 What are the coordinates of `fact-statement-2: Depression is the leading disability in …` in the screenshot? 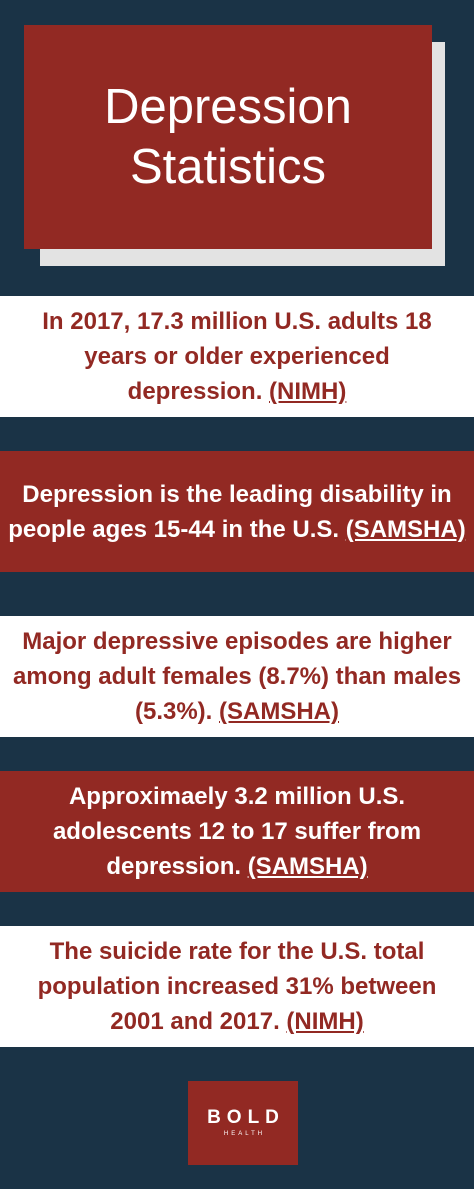 It's located at (230, 511).